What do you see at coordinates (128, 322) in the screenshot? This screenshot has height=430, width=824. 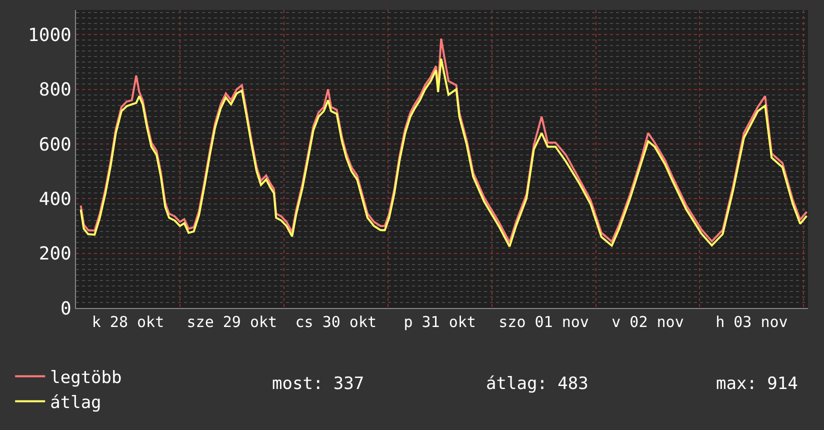 I see `x-tick-label: k 28 okt` at bounding box center [128, 322].